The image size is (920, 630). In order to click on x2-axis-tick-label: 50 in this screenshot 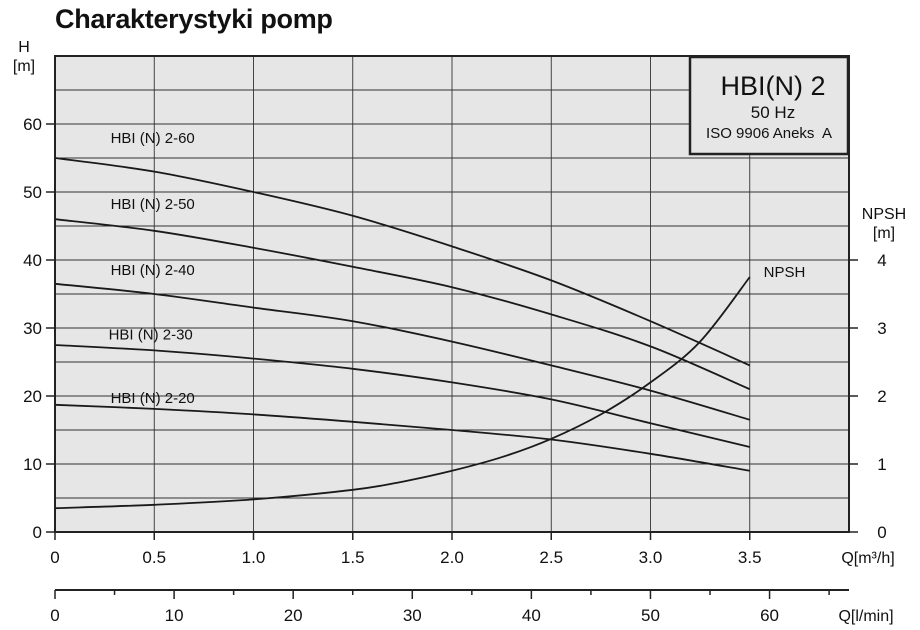, I will do `click(650, 615)`.